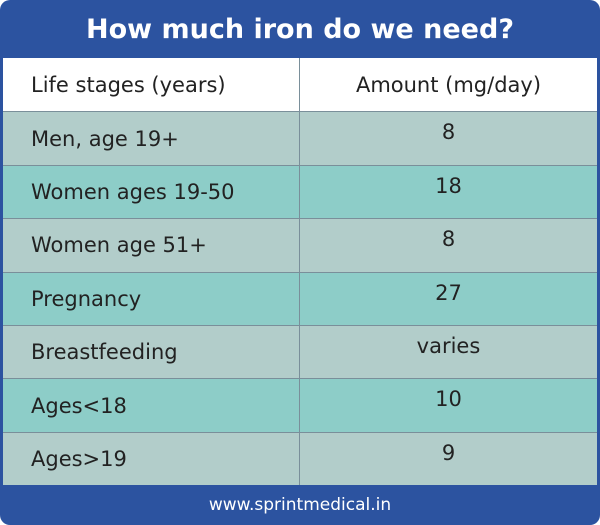 The image size is (600, 525). Describe the element at coordinates (151, 192) in the screenshot. I see `stage-cell: Women ages 19-50` at that location.